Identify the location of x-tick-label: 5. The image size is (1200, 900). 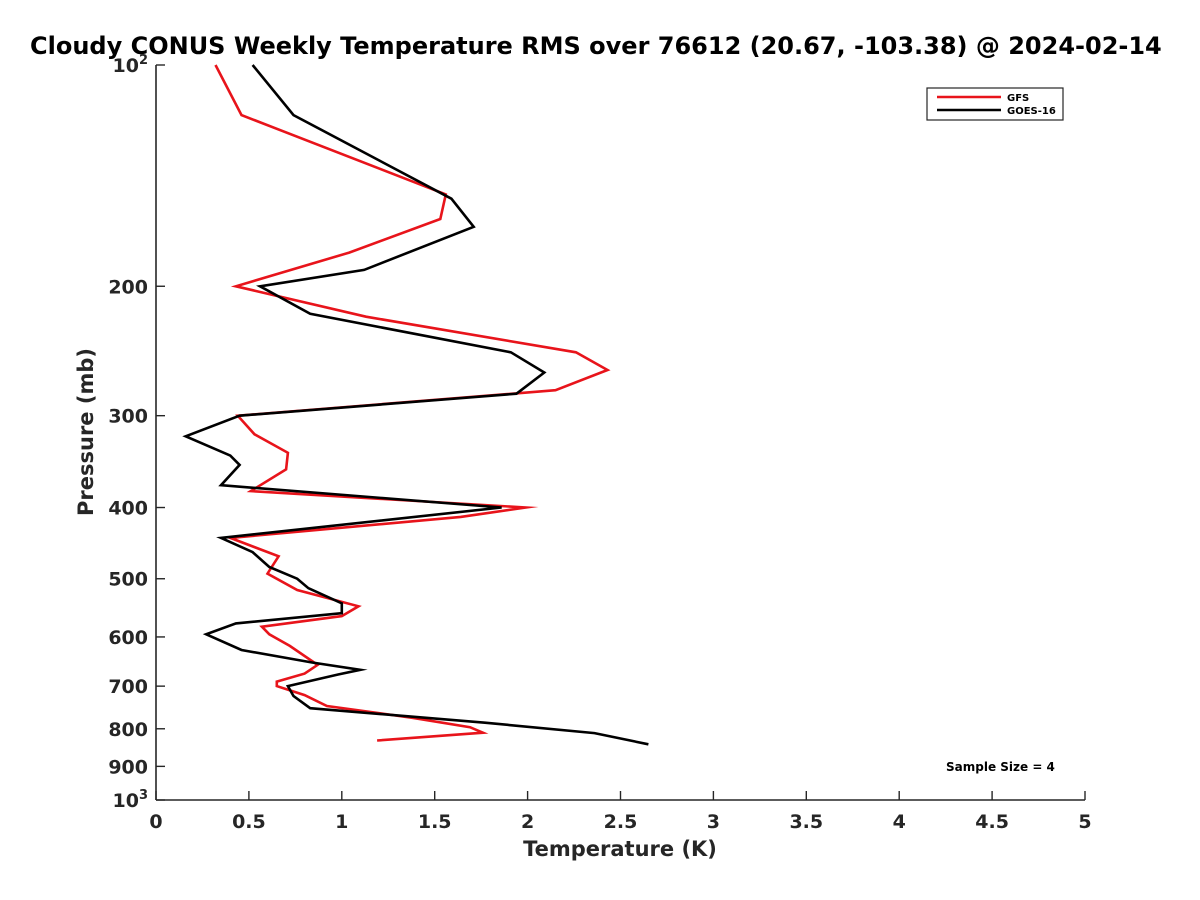
(1084, 822).